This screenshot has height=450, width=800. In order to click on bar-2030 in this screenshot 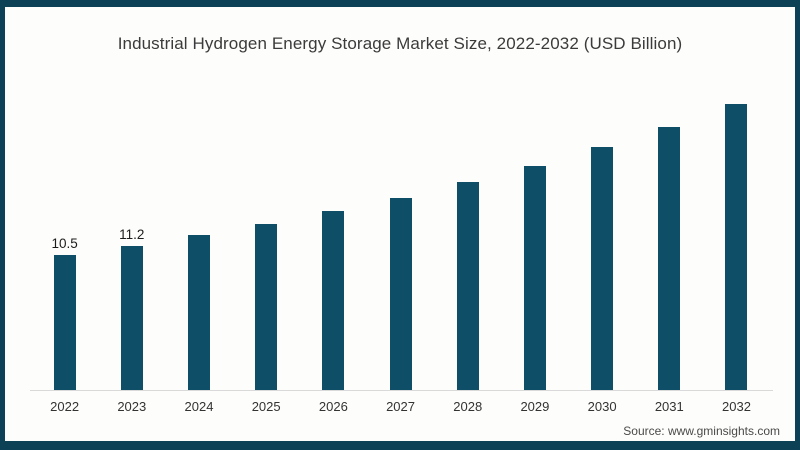, I will do `click(602, 268)`.